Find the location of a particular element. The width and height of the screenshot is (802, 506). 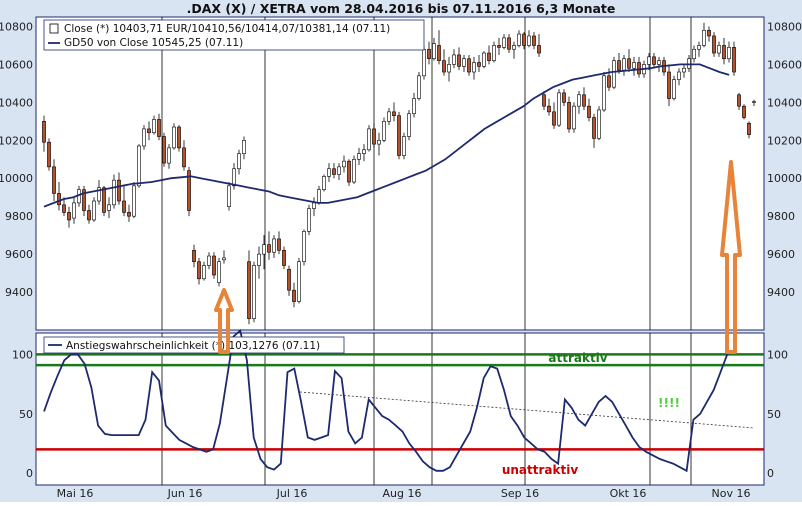

indicator-tick-left: 50 is located at coordinates (26, 414).